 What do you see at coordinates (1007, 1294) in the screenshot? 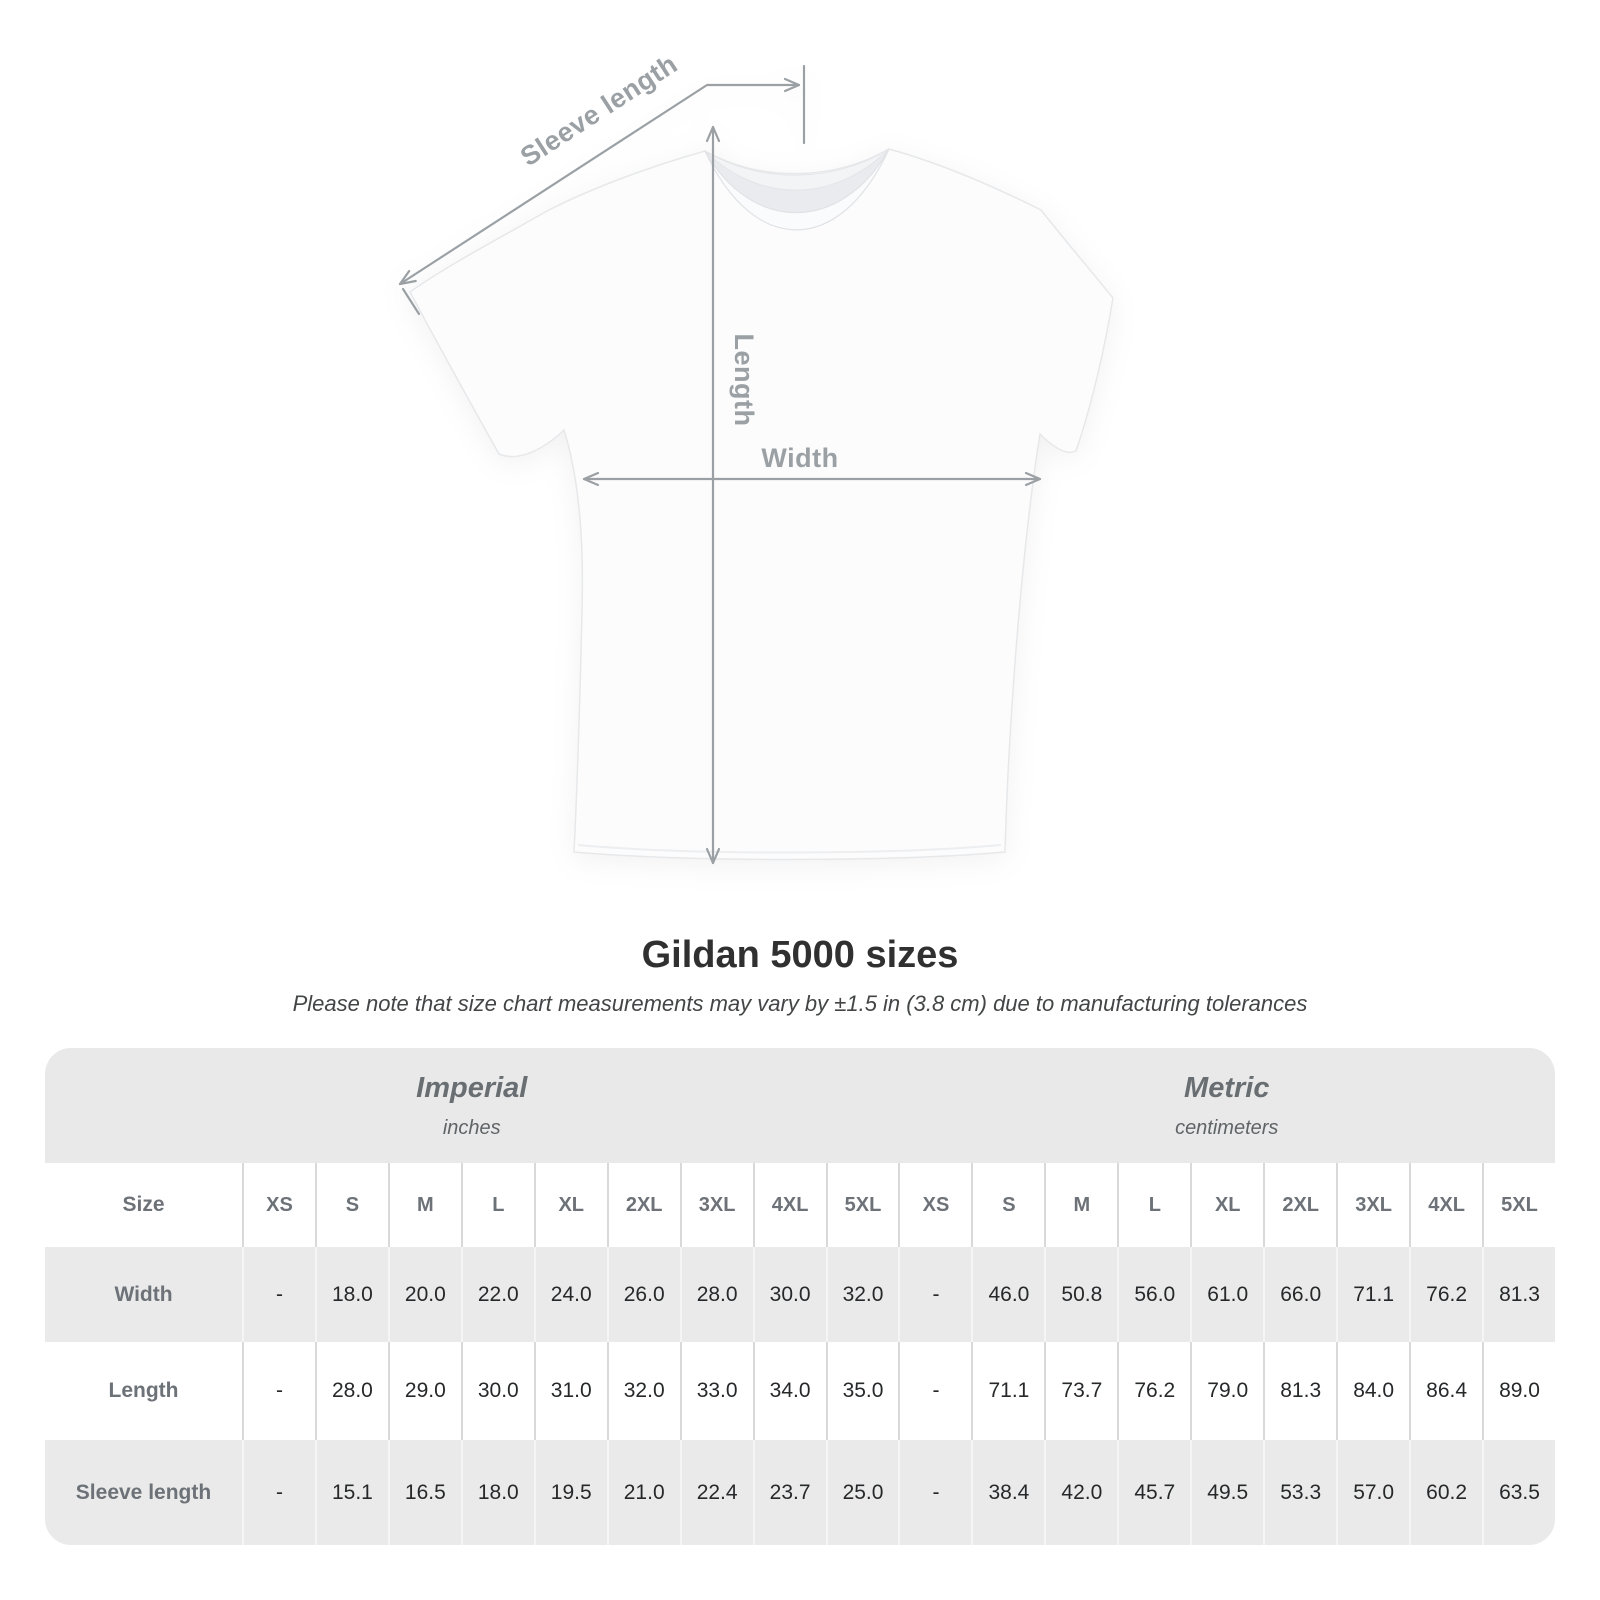
I see `table-cell: 46.0` at bounding box center [1007, 1294].